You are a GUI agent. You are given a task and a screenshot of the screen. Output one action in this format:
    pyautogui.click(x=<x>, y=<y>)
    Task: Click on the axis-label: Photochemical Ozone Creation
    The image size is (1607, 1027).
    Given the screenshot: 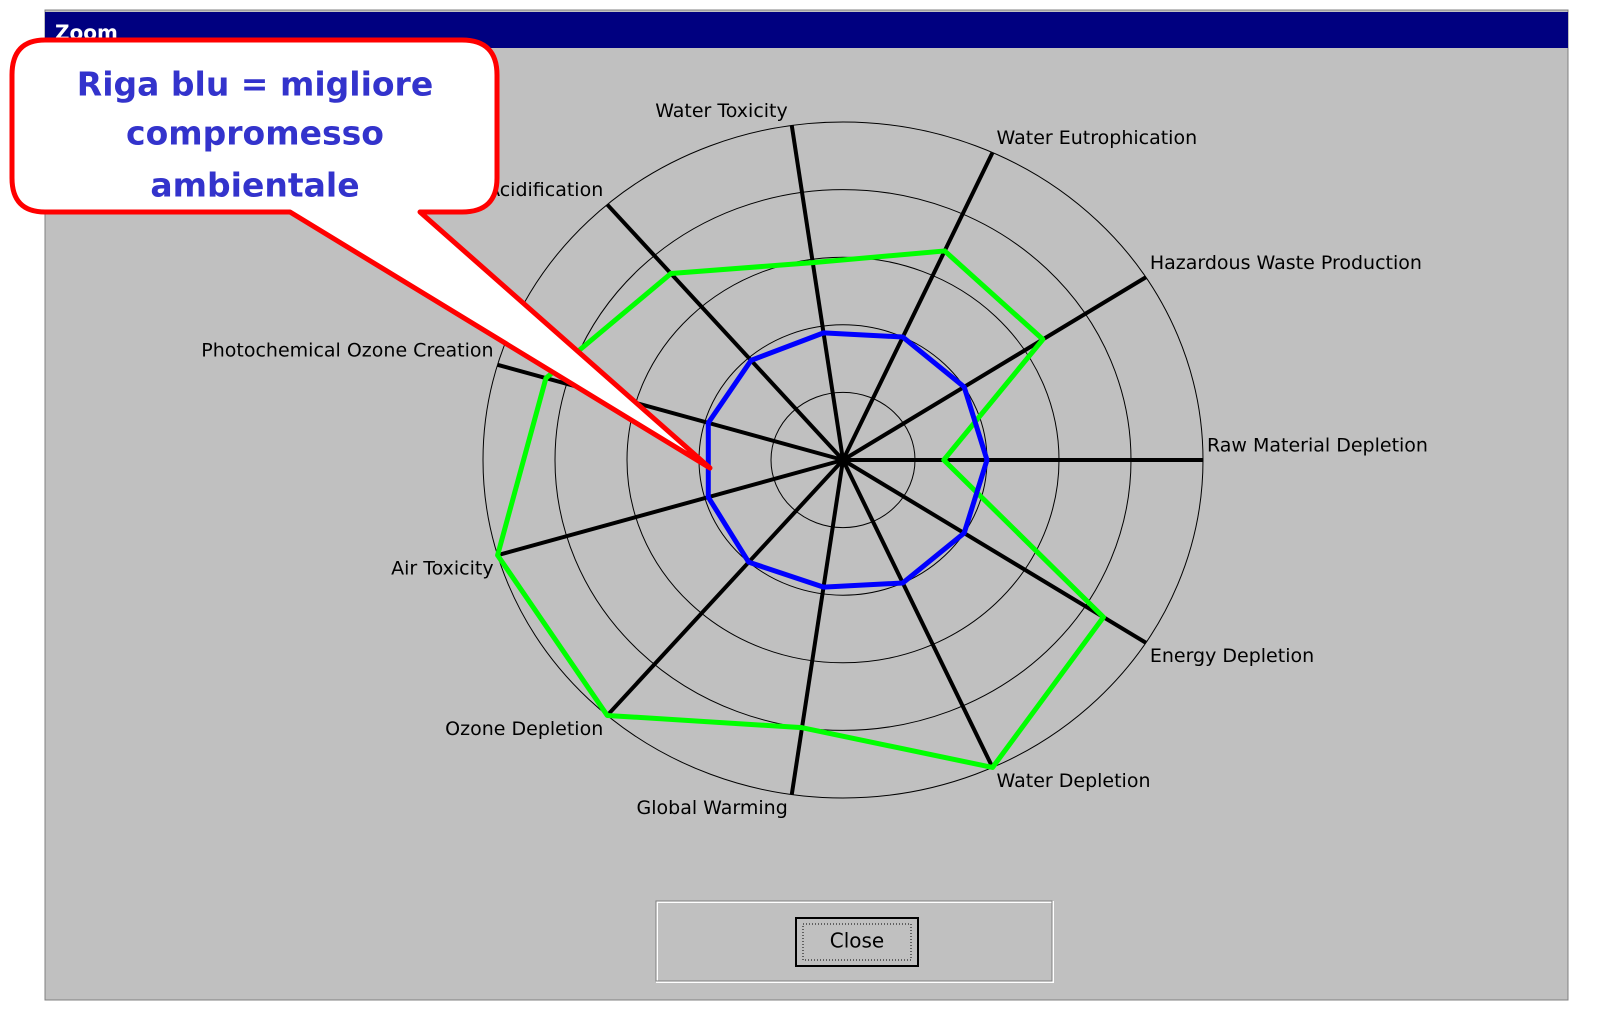 What is the action you would take?
    pyautogui.click(x=347, y=350)
    